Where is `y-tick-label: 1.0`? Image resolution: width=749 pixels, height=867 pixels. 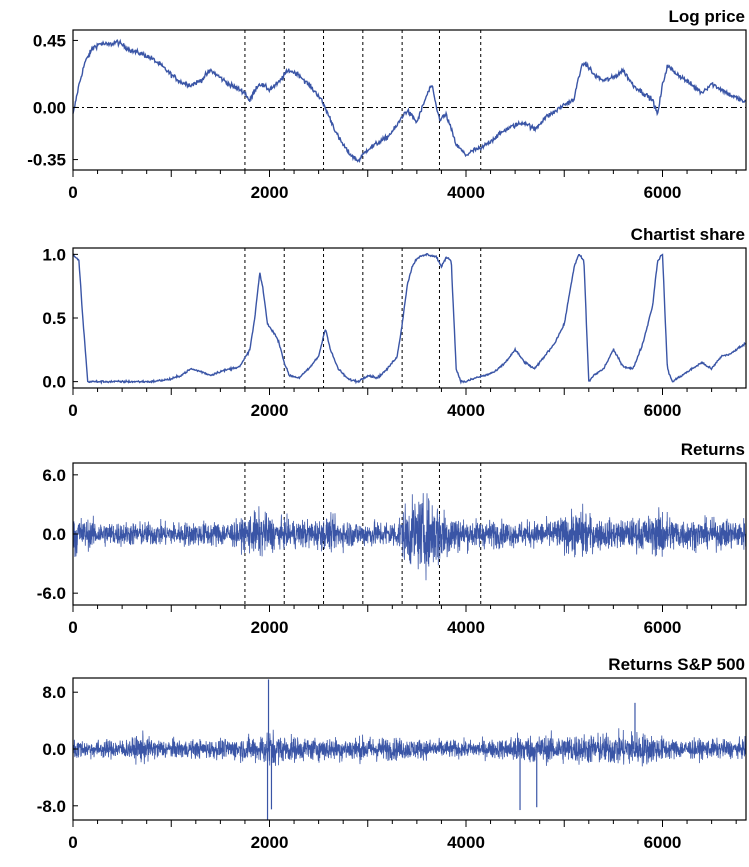 y-tick-label: 1.0 is located at coordinates (54, 254).